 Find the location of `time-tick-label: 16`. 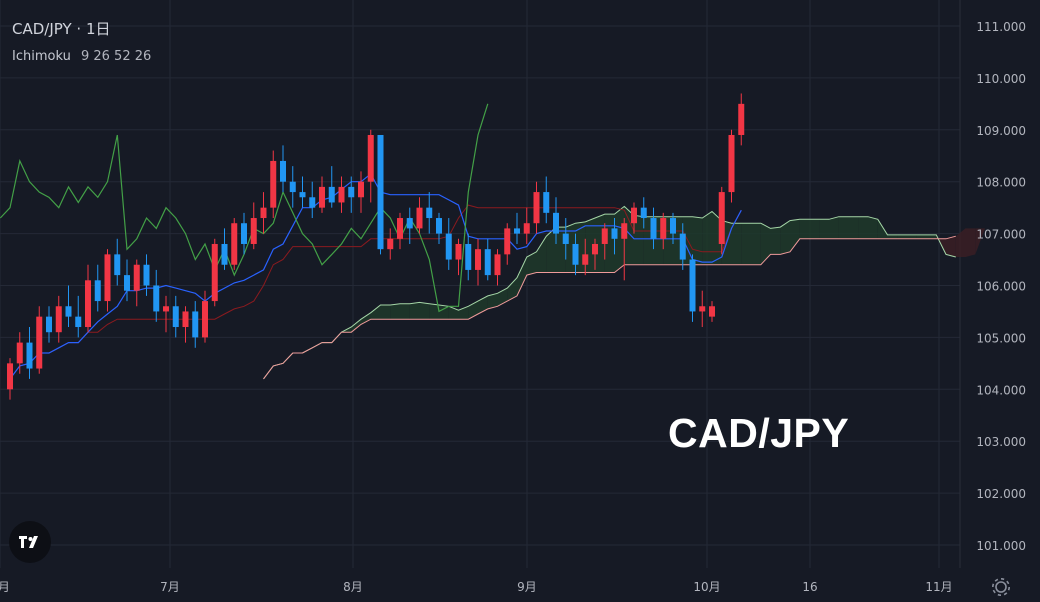

time-tick-label: 16 is located at coordinates (809, 587).